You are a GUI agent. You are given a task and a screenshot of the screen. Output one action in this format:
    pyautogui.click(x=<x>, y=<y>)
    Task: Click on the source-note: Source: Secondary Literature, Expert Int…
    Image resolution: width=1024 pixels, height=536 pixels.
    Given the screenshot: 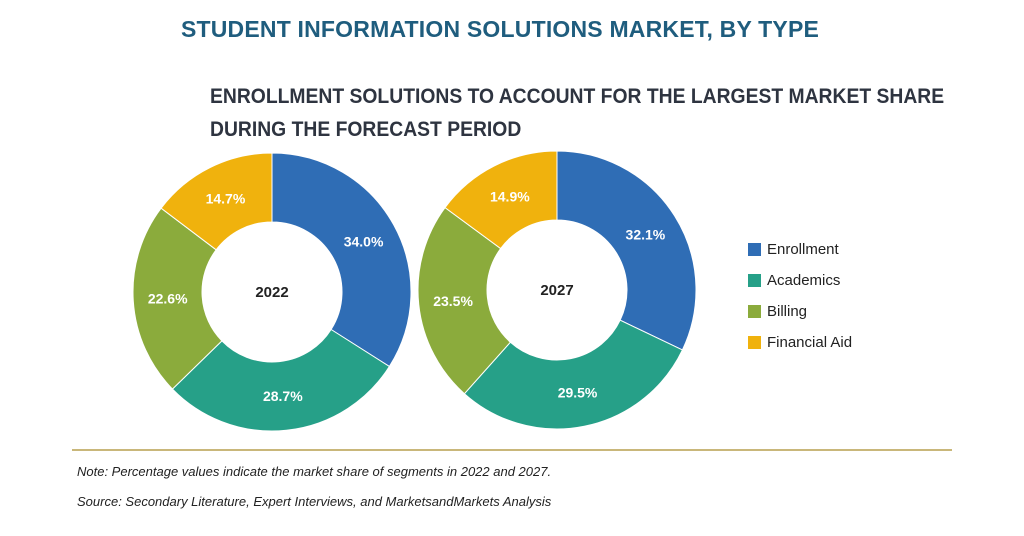 What is the action you would take?
    pyautogui.click(x=314, y=501)
    